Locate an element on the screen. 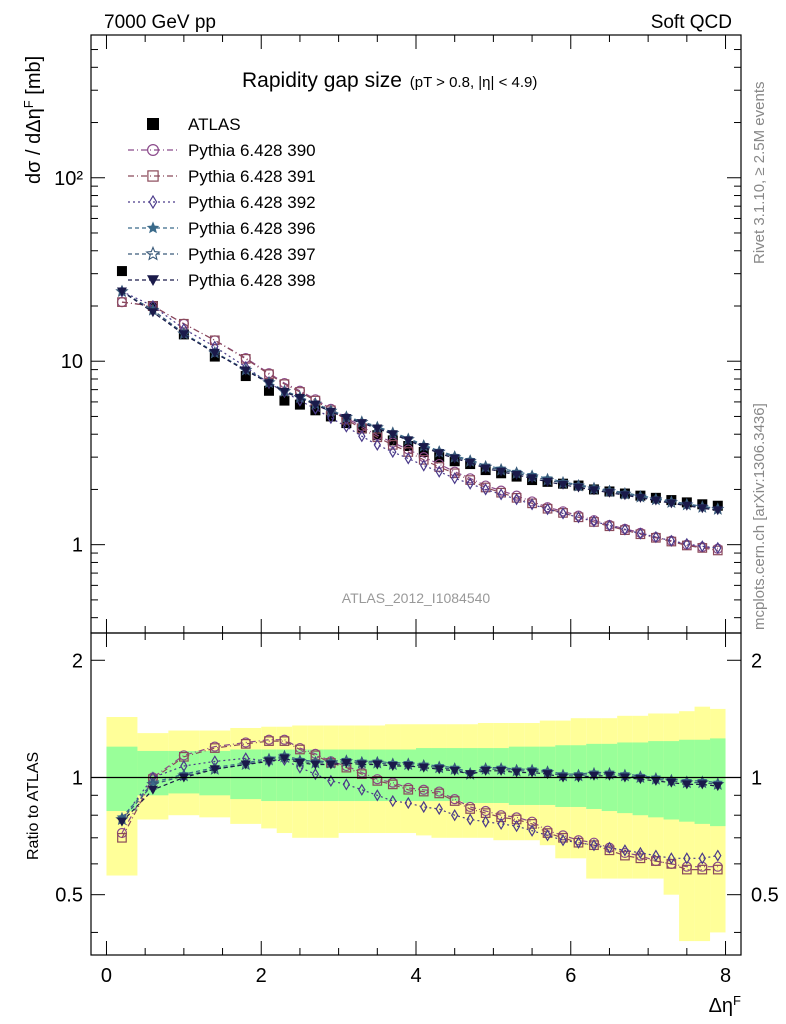  main-y-tick-label: 10 is located at coordinates (72, 362).